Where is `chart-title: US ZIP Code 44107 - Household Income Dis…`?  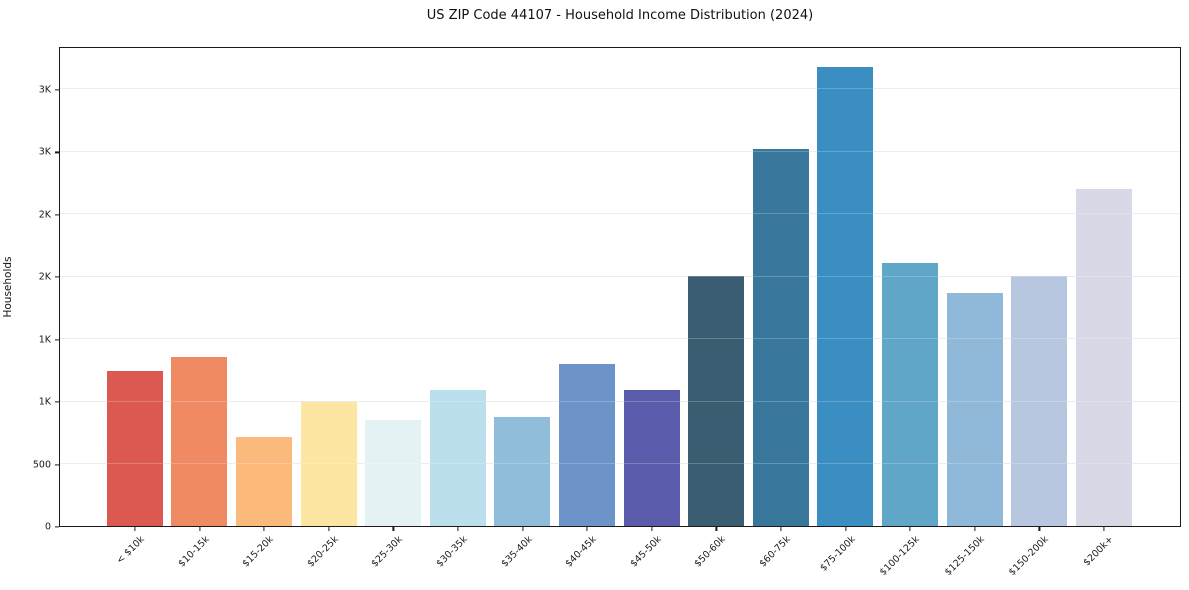
chart-title: US ZIP Code 44107 - Household Income Dis… is located at coordinates (620, 15).